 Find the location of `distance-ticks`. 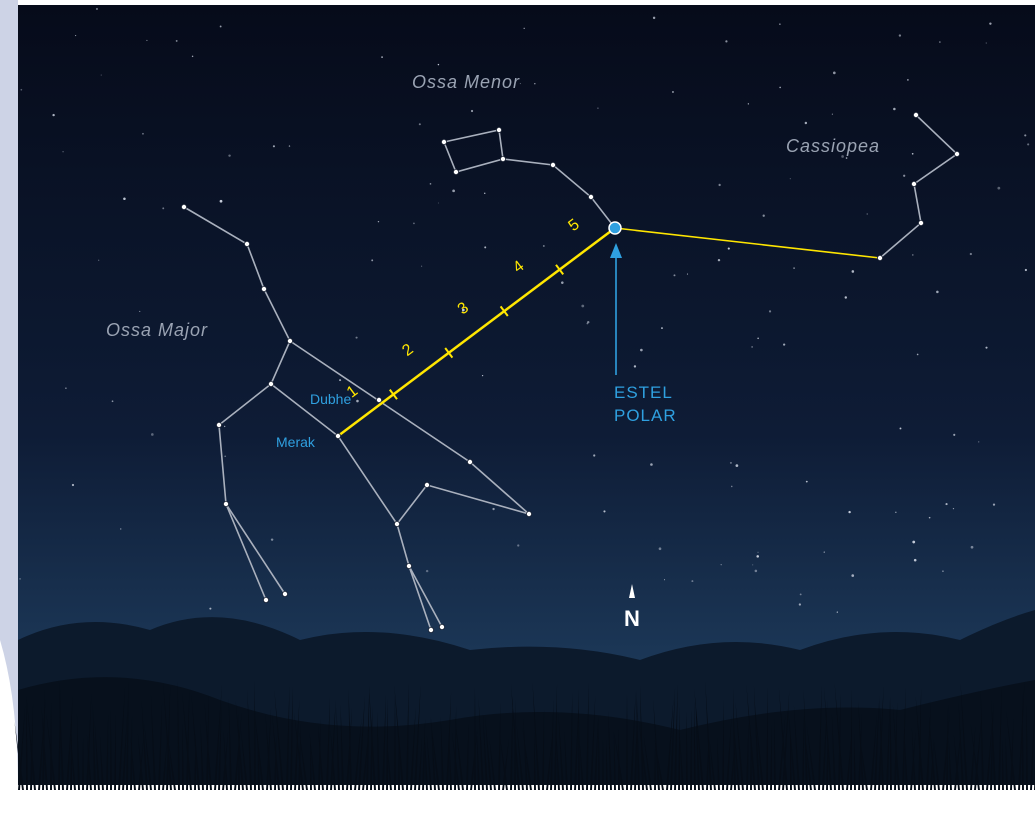

distance-ticks is located at coordinates (476, 332).